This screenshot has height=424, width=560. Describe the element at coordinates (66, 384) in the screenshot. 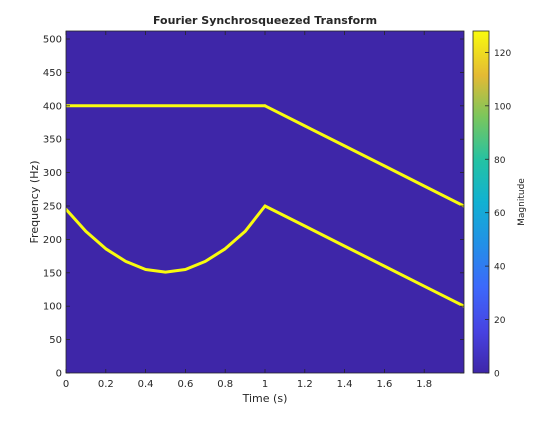

I see `x-tick-label: 0` at that location.